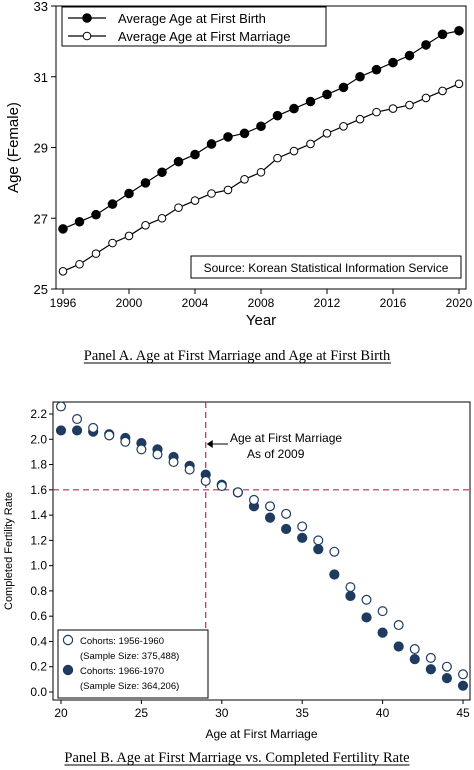  What do you see at coordinates (129, 303) in the screenshot?
I see `panel-a-x-tick-label: 2000` at bounding box center [129, 303].